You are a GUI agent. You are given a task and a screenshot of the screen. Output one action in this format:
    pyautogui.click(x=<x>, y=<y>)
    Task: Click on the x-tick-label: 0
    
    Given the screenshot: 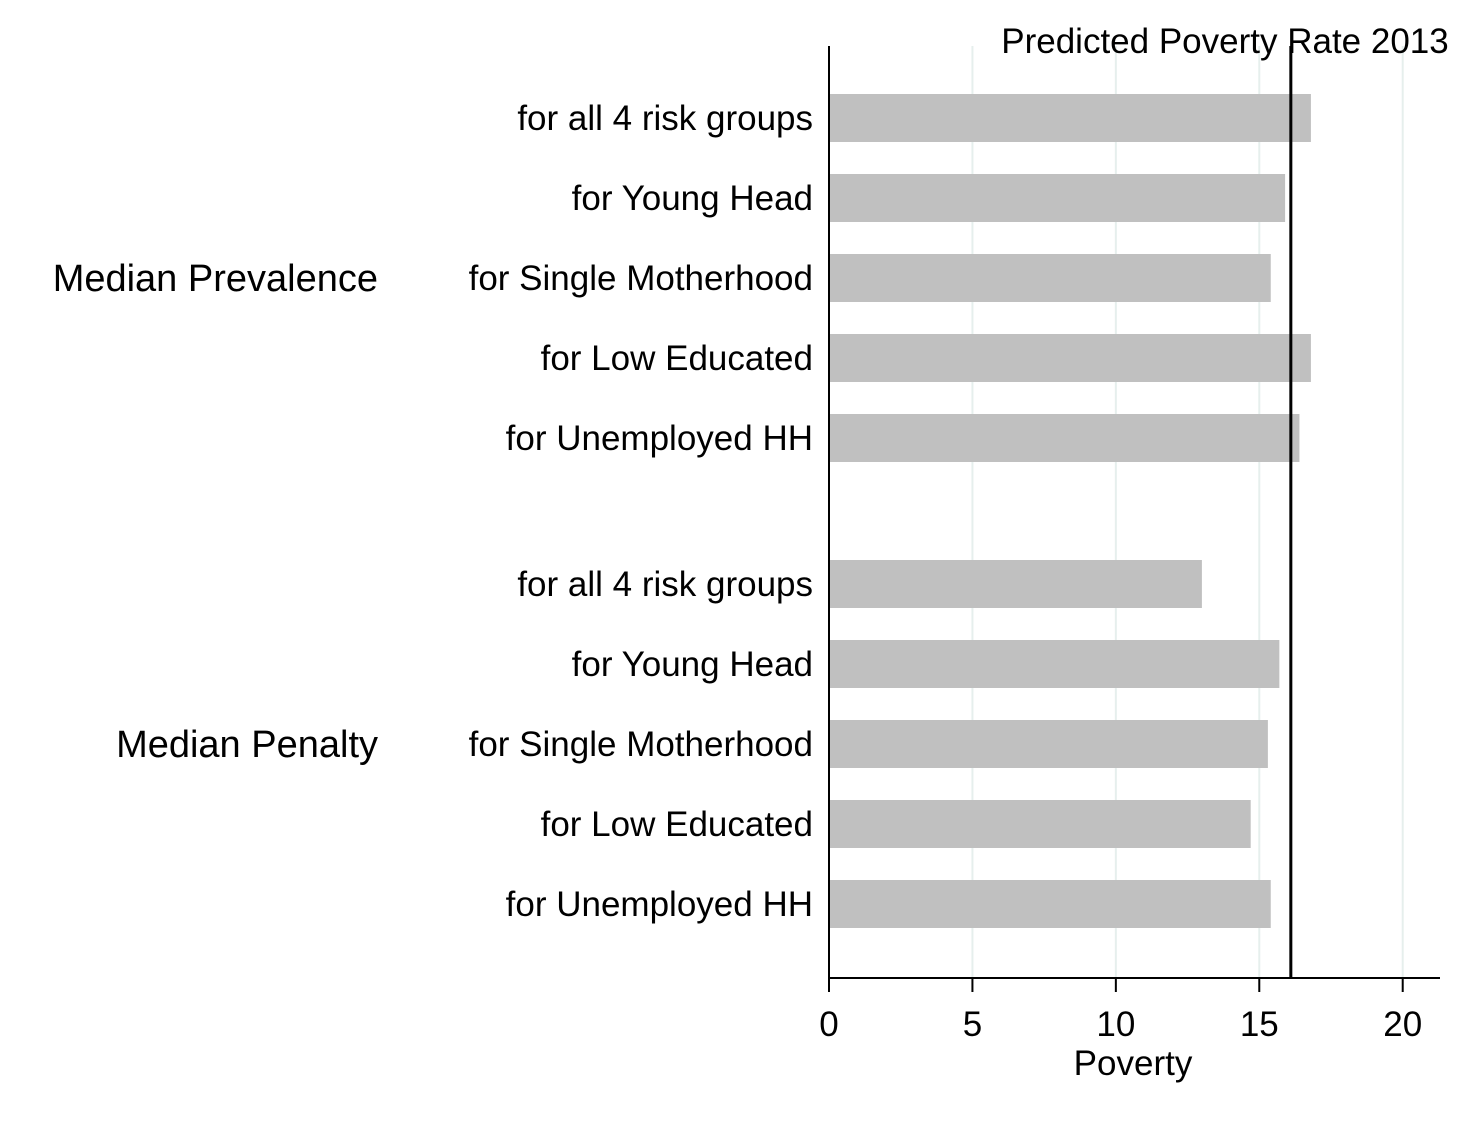 What is the action you would take?
    pyautogui.click(x=828, y=1024)
    